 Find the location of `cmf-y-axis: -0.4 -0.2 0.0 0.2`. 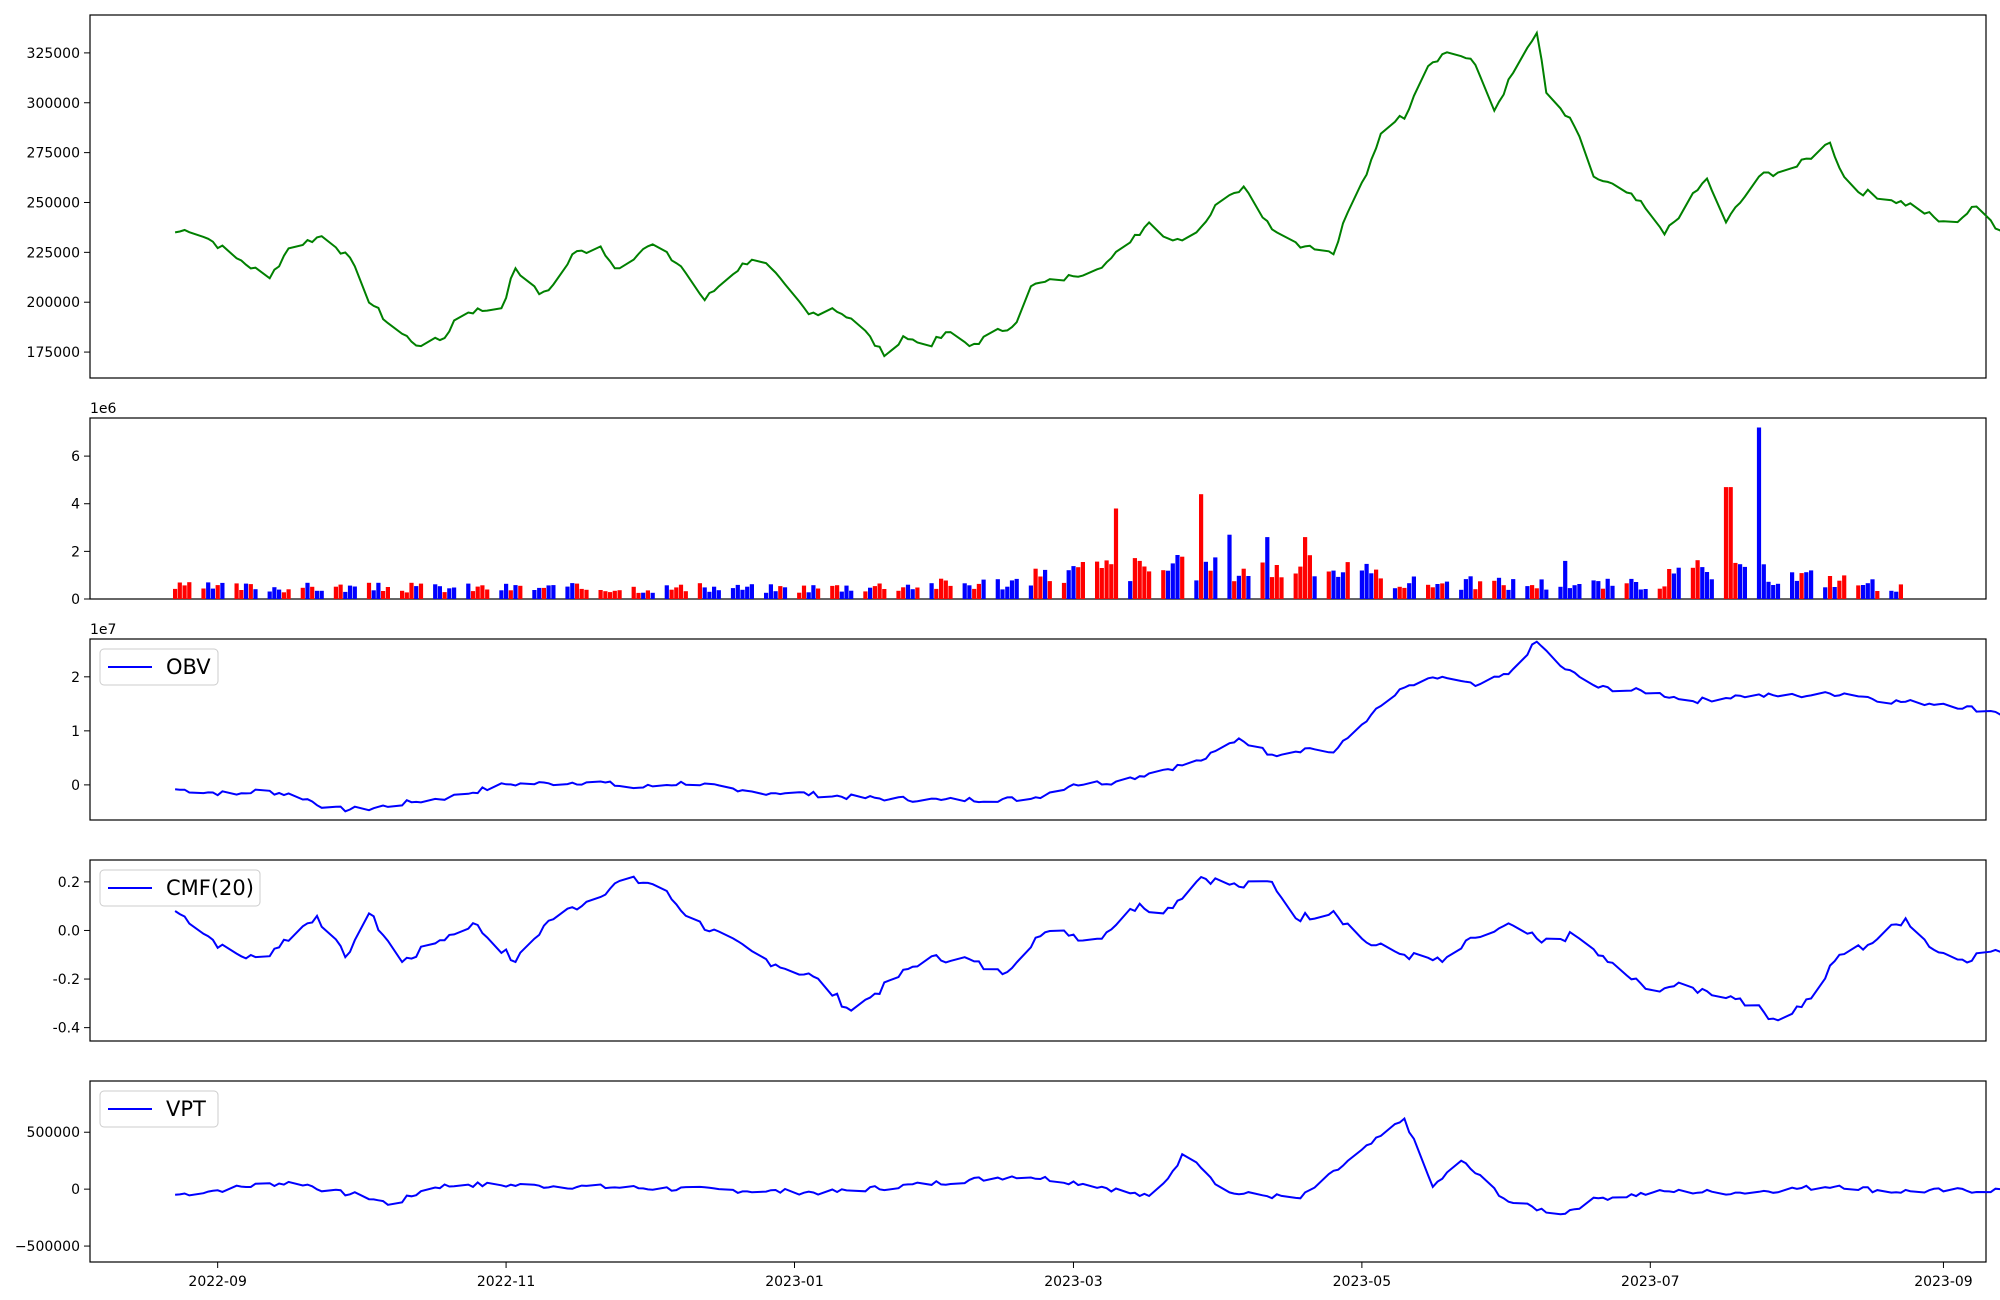

cmf-y-axis: -0.4 -0.2 0.0 0.2 is located at coordinates (71, 956).